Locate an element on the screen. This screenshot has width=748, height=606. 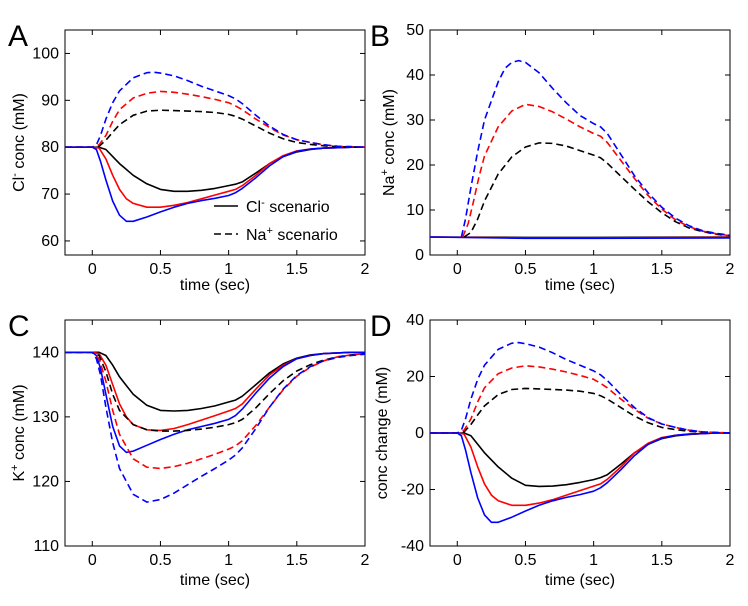
panel-b-blue-solid-line is located at coordinates (580, 238).